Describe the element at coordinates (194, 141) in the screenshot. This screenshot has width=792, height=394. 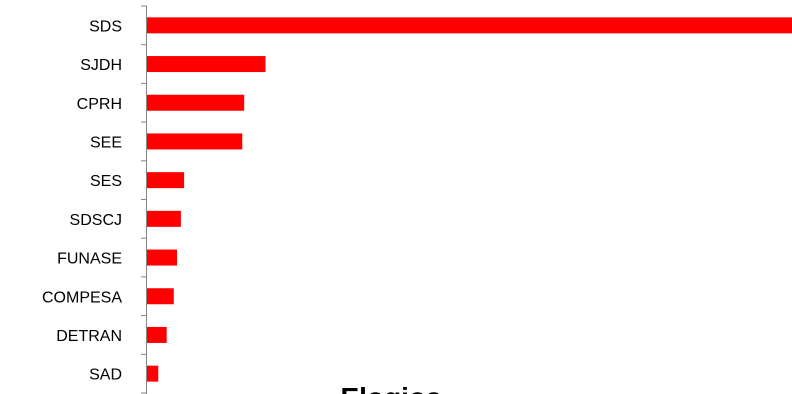
I see `bar-see` at that location.